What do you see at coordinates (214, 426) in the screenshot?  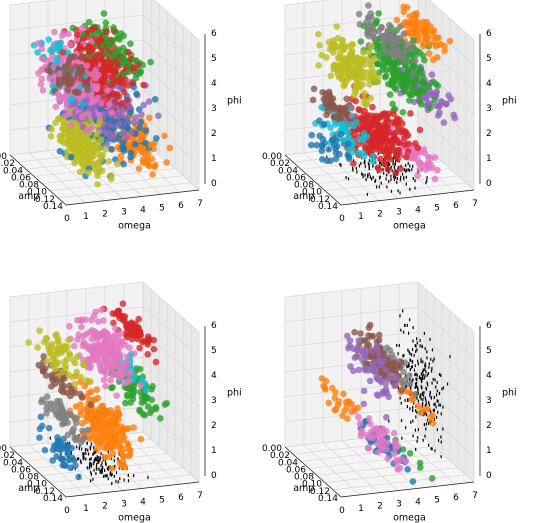 I see `z-tick-label: 2` at bounding box center [214, 426].